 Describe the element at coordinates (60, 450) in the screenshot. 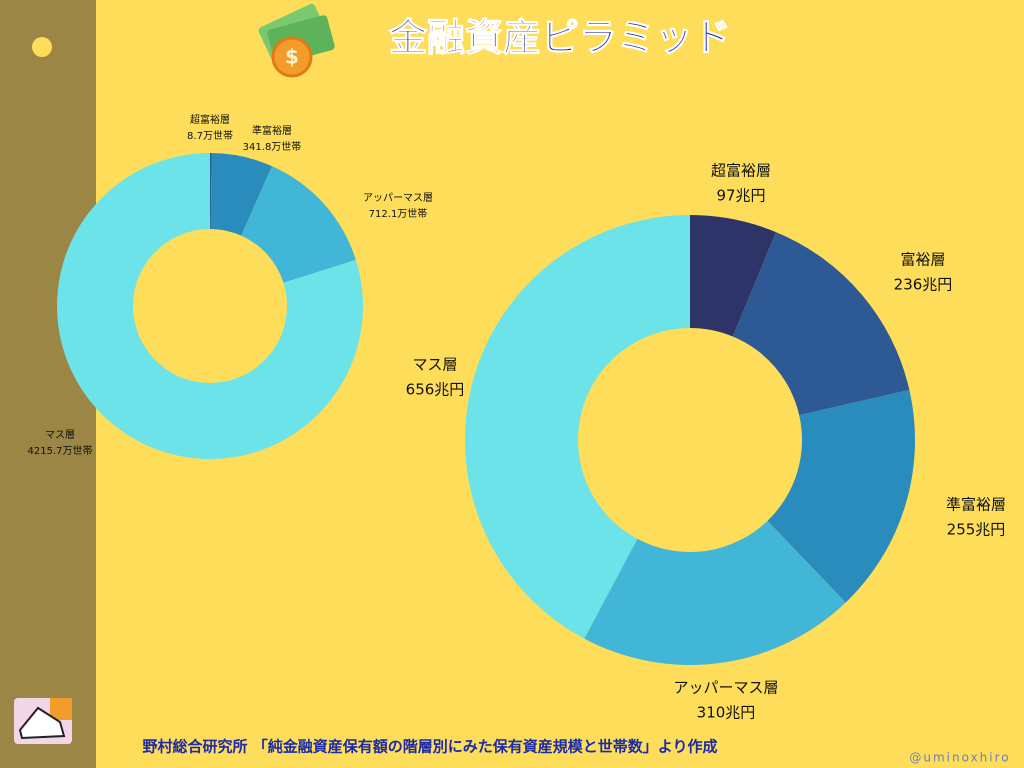

I see `value-label: 4215.7万世帯` at that location.